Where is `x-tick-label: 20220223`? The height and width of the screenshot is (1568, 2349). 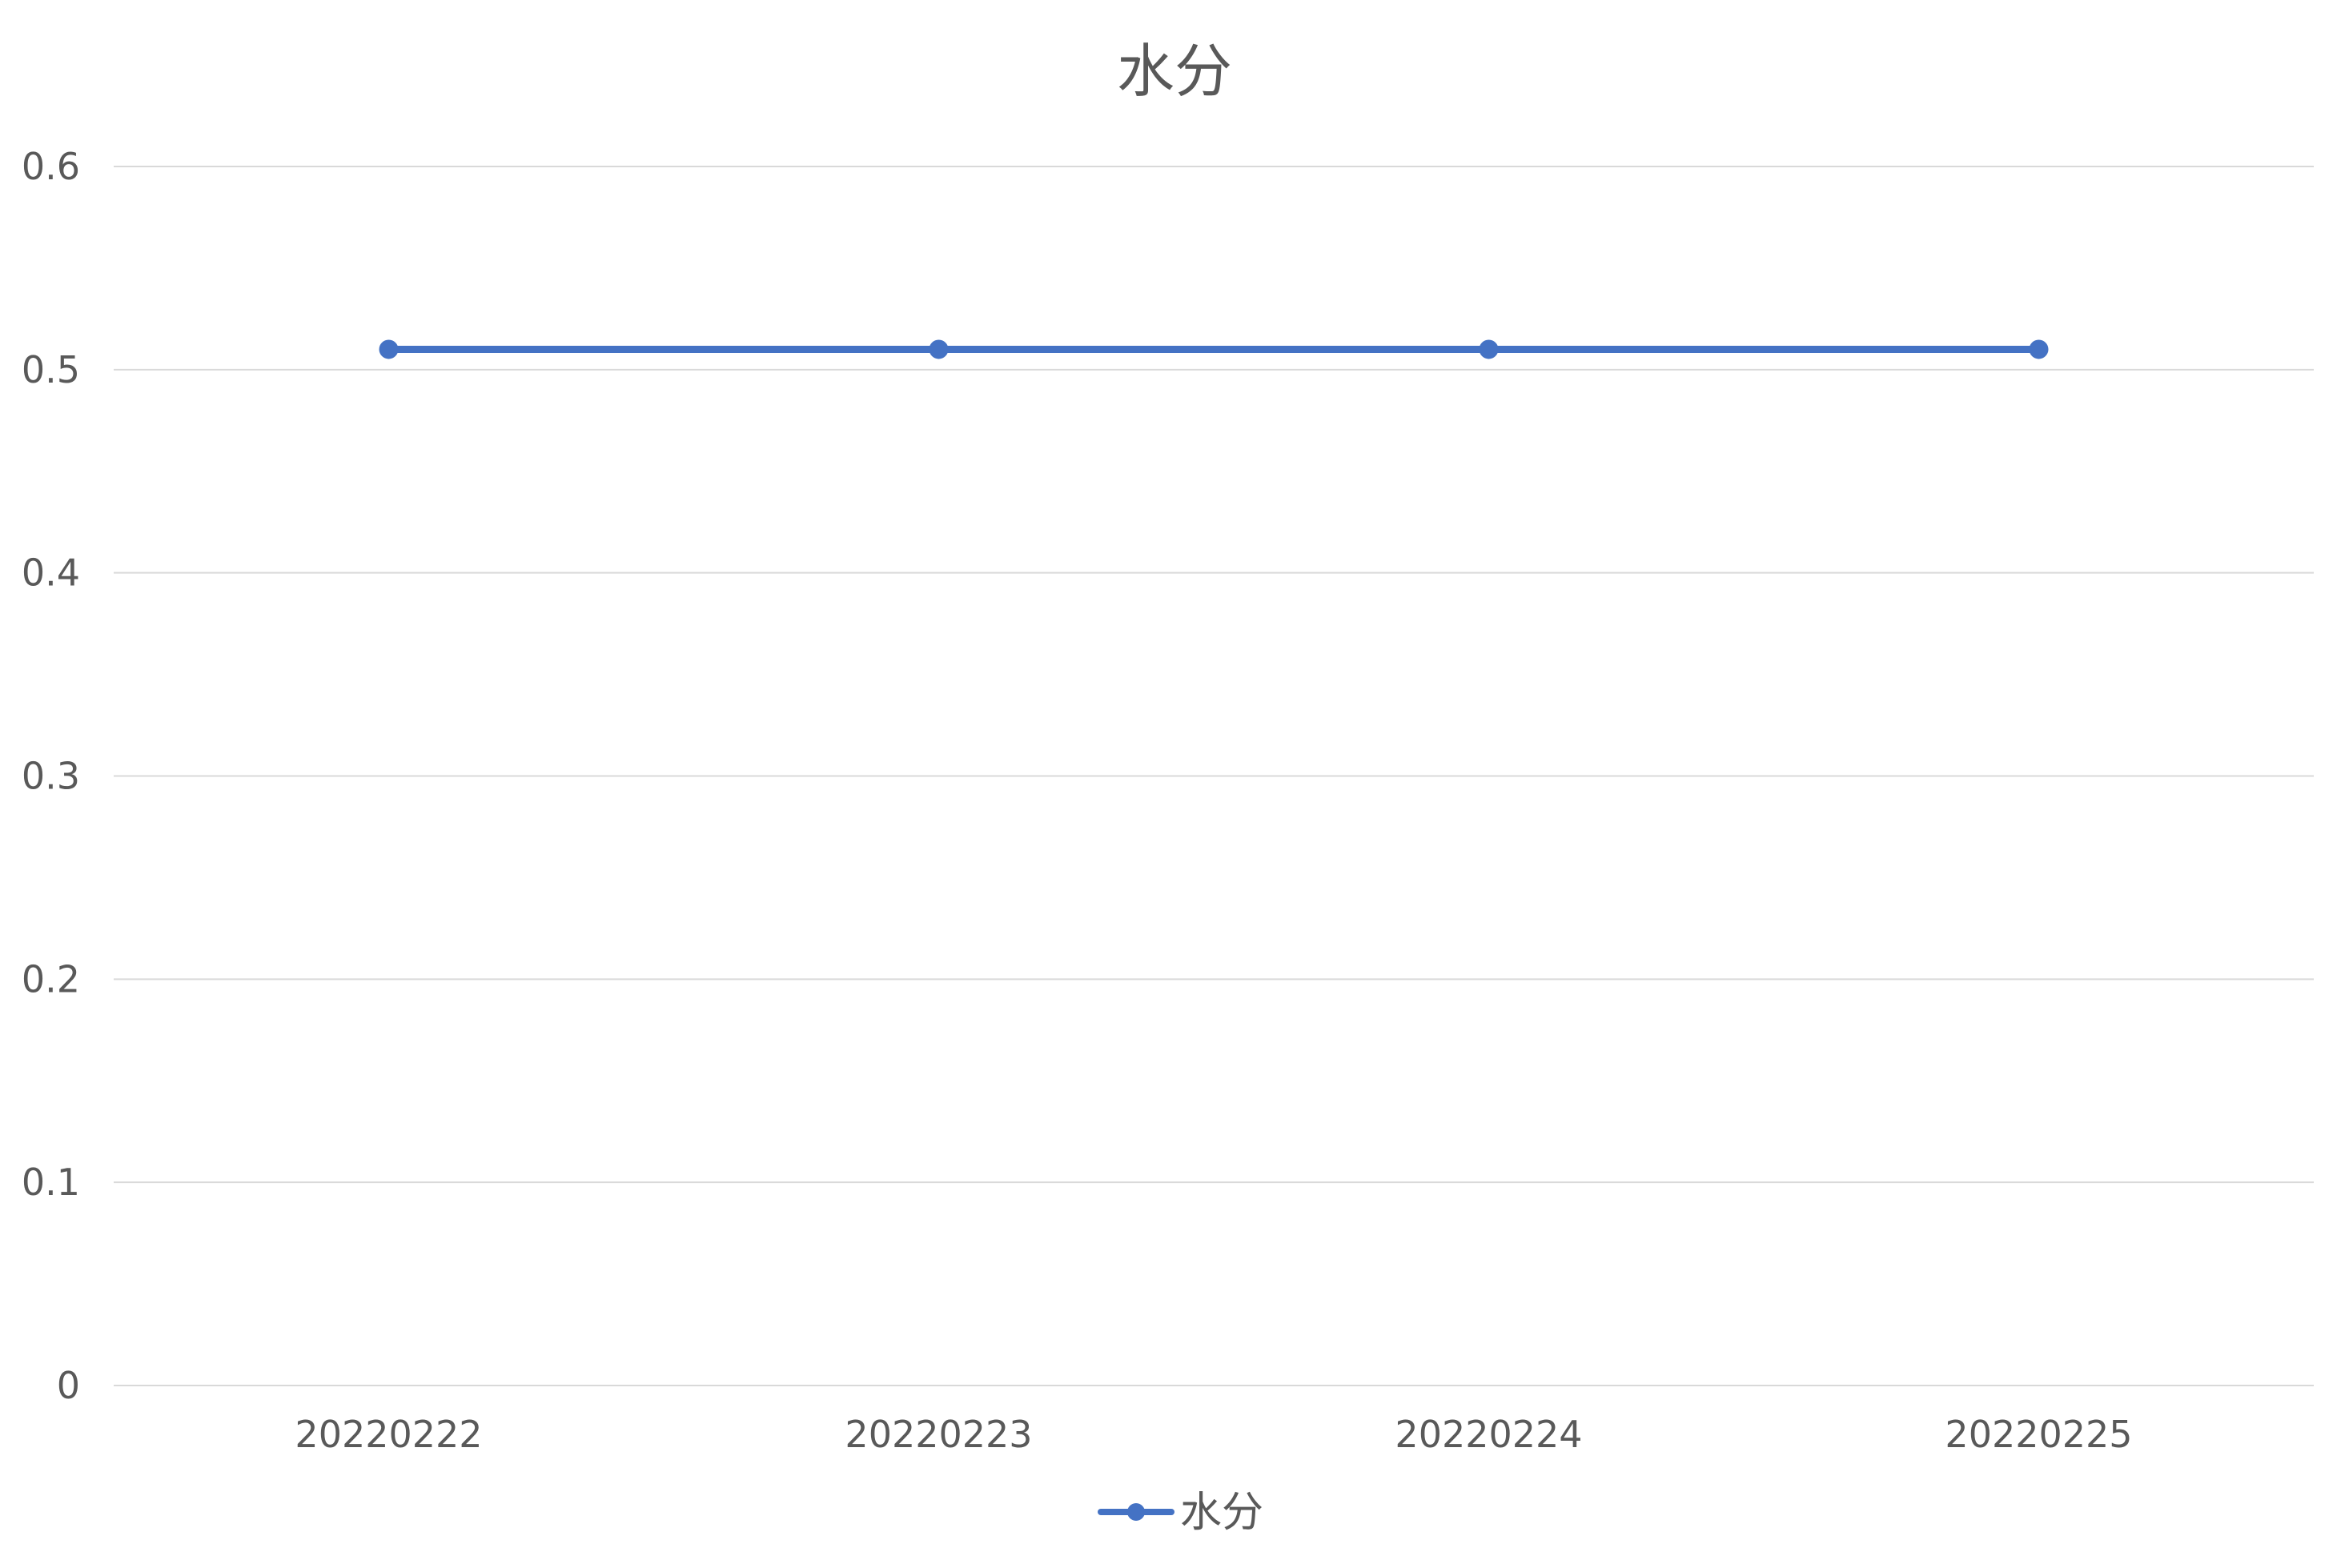
x-tick-label: 20220223 is located at coordinates (939, 1434).